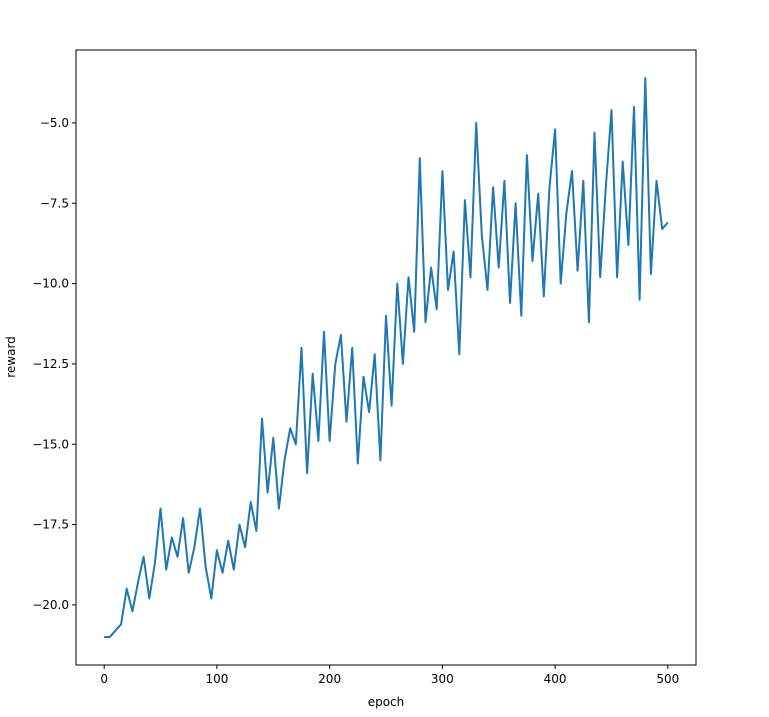 The width and height of the screenshot is (769, 717). I want to click on x-tick-label: 200, so click(329, 679).